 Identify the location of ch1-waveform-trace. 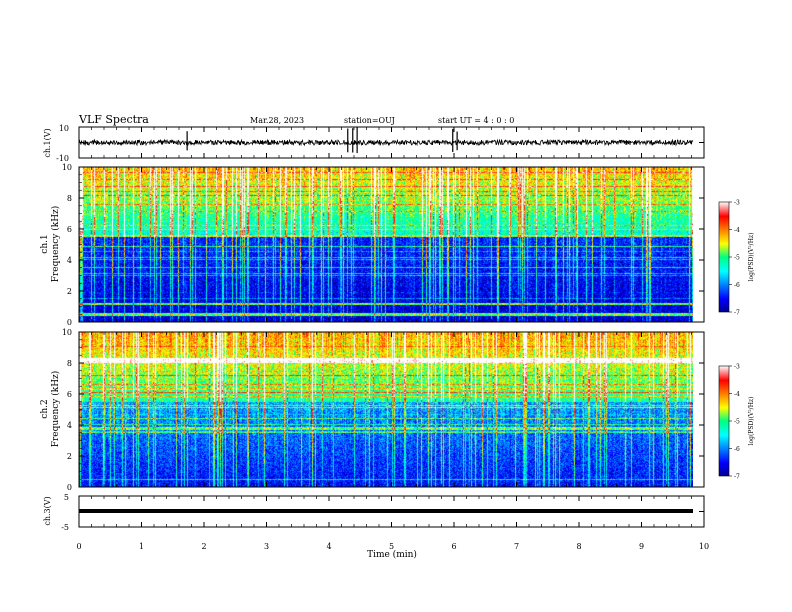
(386, 140).